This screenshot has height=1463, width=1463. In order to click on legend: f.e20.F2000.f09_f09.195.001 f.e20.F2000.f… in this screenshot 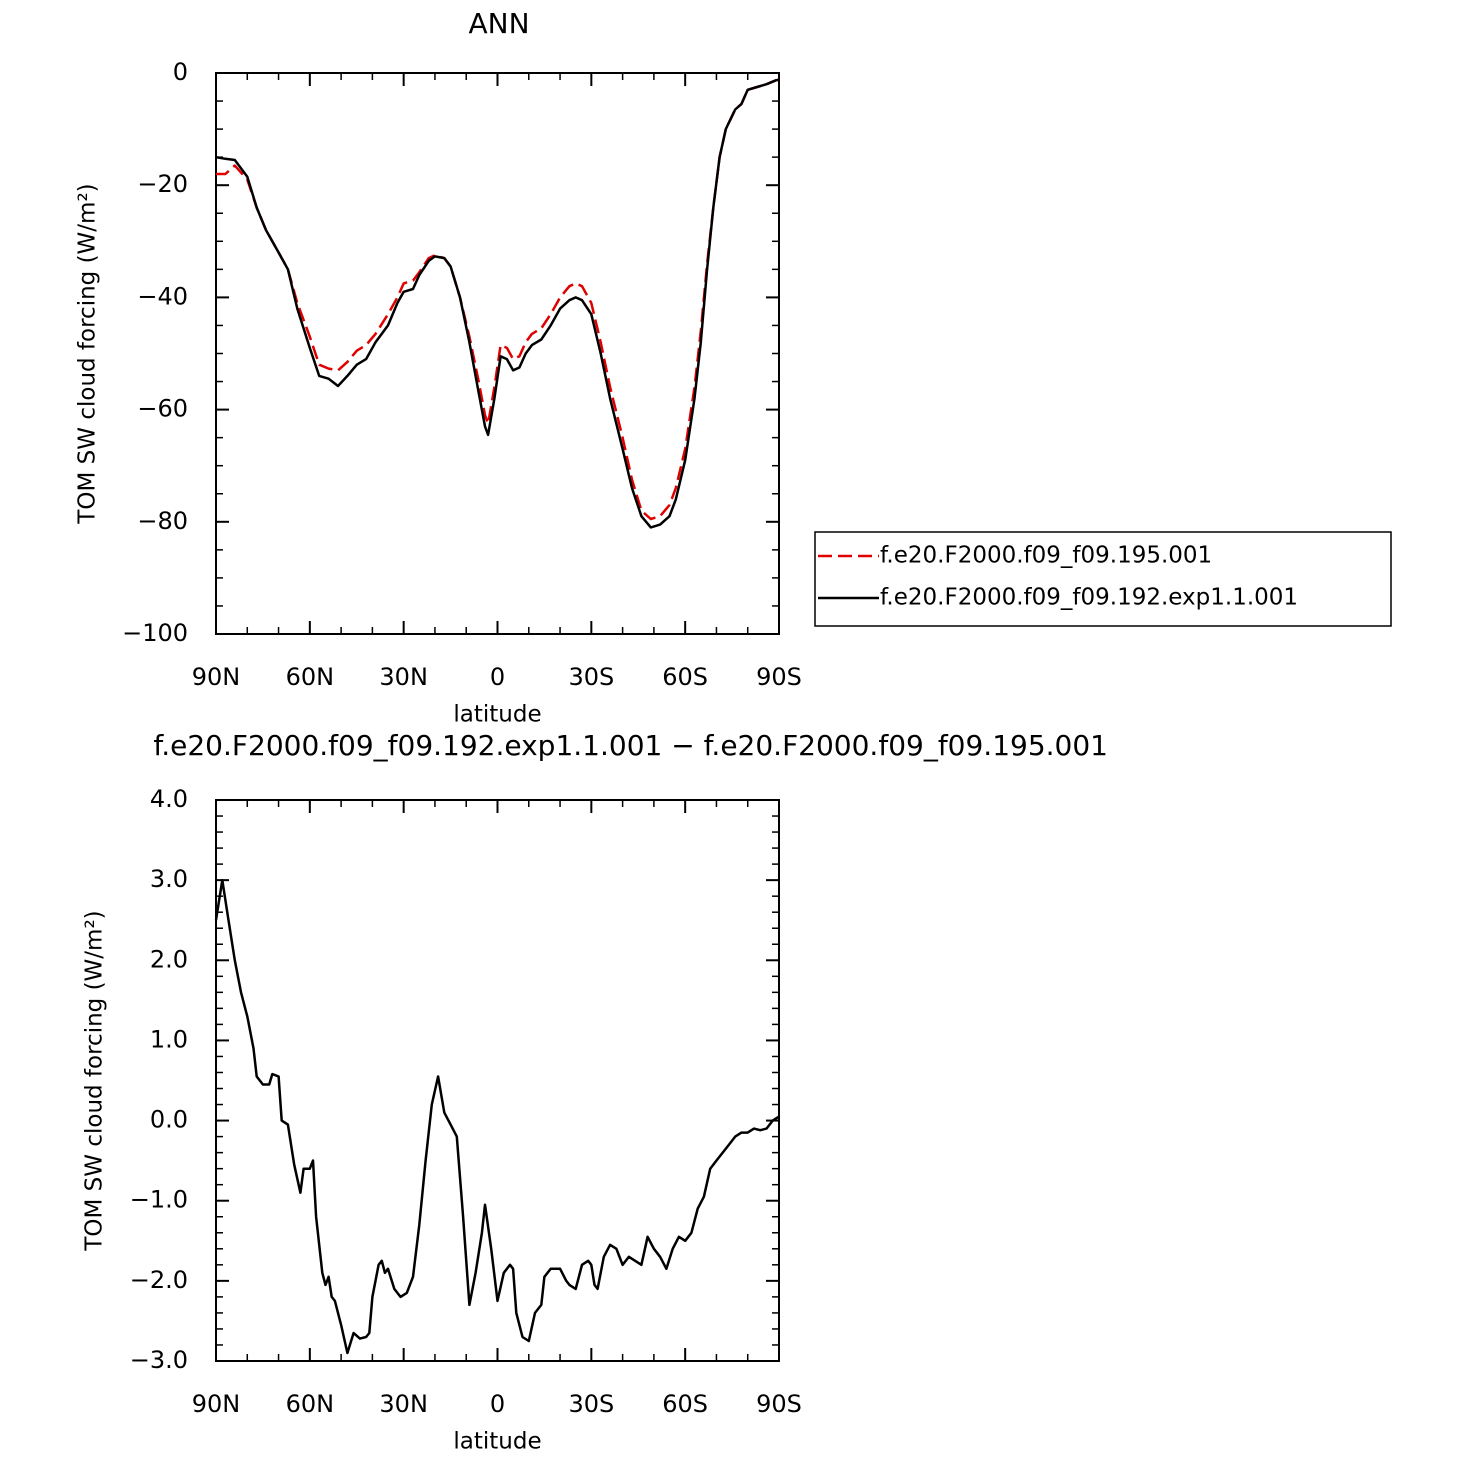, I will do `click(1103, 579)`.